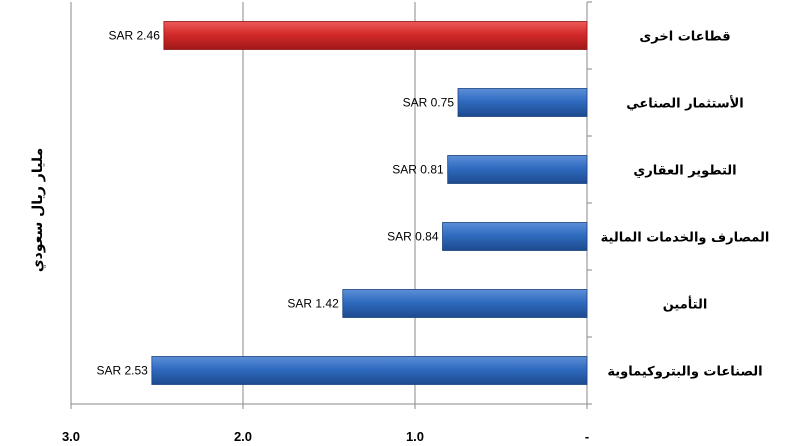 The height and width of the screenshot is (446, 792). Describe the element at coordinates (685, 238) in the screenshot. I see `category-label-4: المصارف والخدمات المالية` at that location.